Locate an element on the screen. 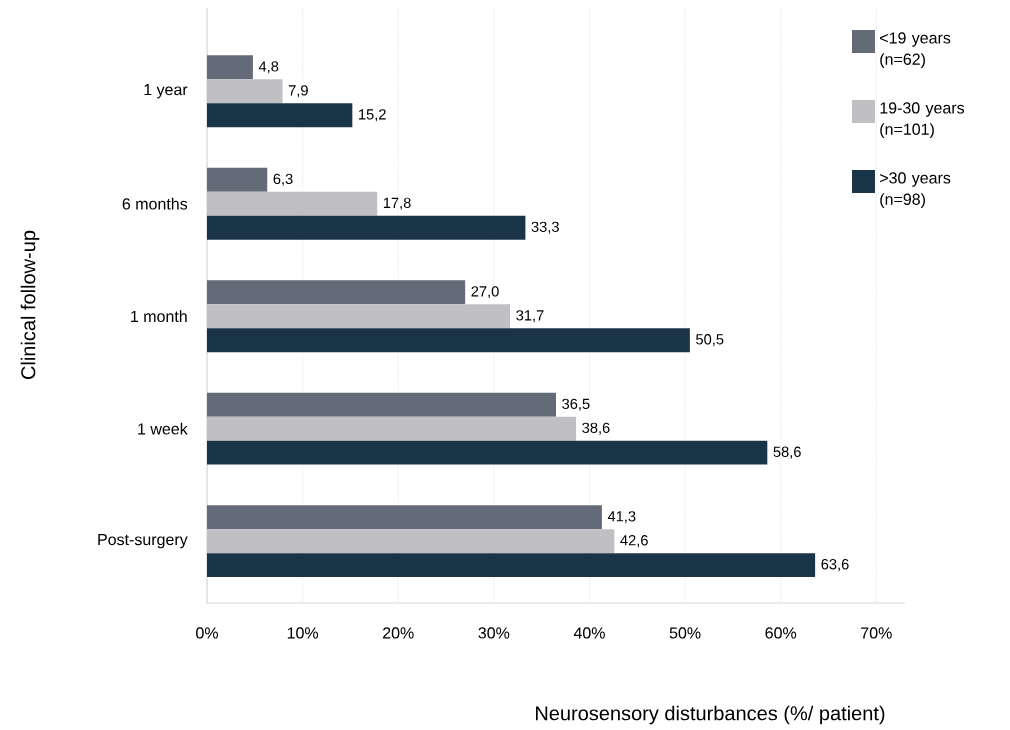 This screenshot has height=730, width=1010. x-tick-label: 30% is located at coordinates (494, 633).